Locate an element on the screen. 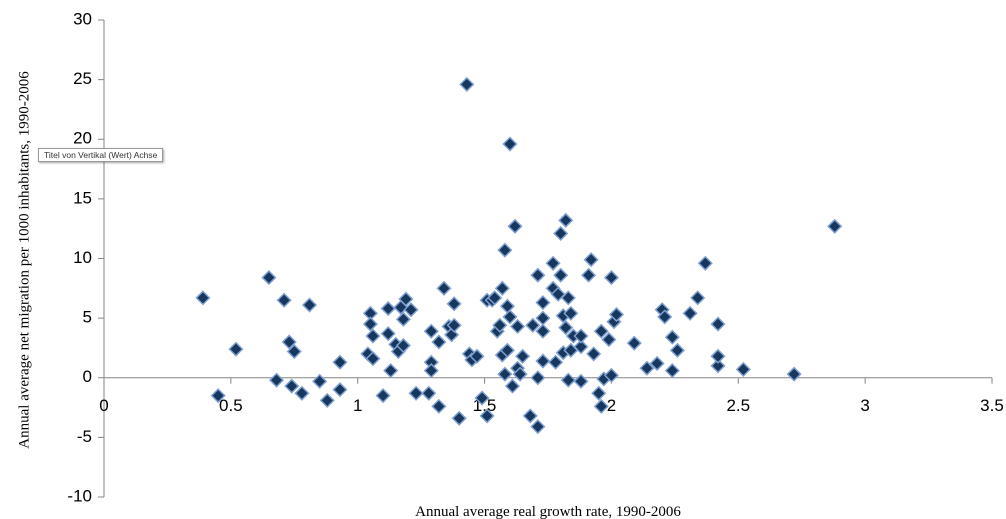 The width and height of the screenshot is (1006, 519). y-tick-label: 0 is located at coordinates (87, 376).